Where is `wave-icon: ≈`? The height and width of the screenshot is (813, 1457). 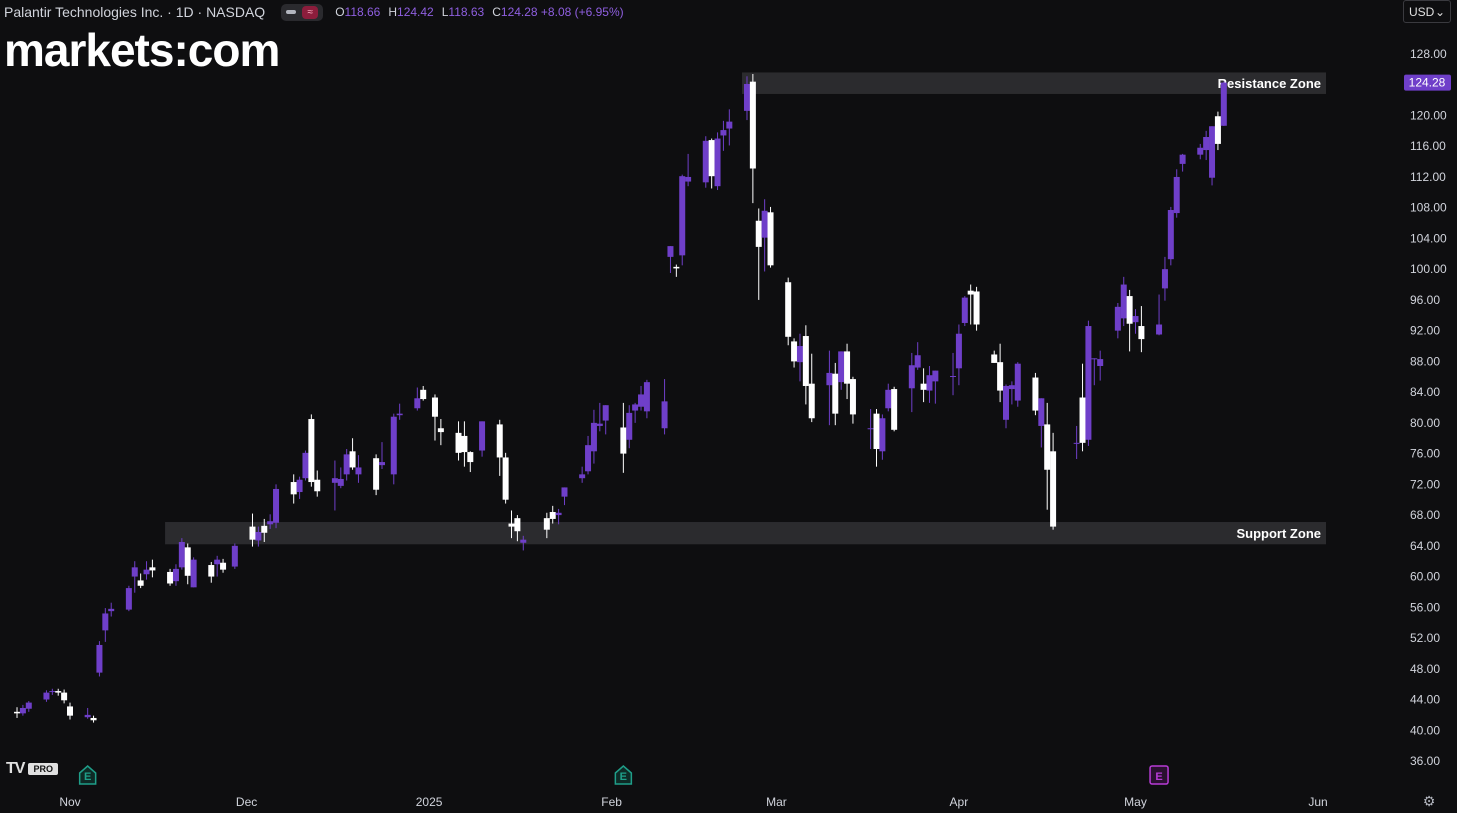 wave-icon: ≈ is located at coordinates (310, 12).